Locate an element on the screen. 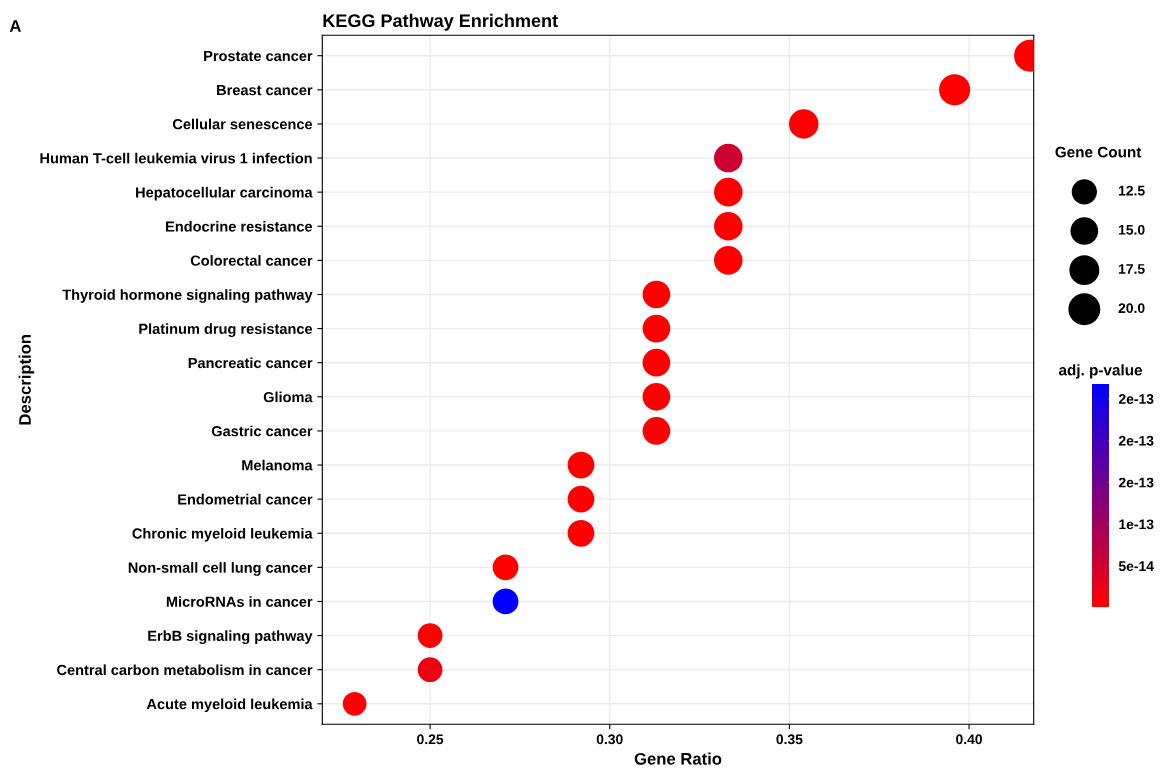  y-tick-label: Pancreatic cancer is located at coordinates (250, 363).